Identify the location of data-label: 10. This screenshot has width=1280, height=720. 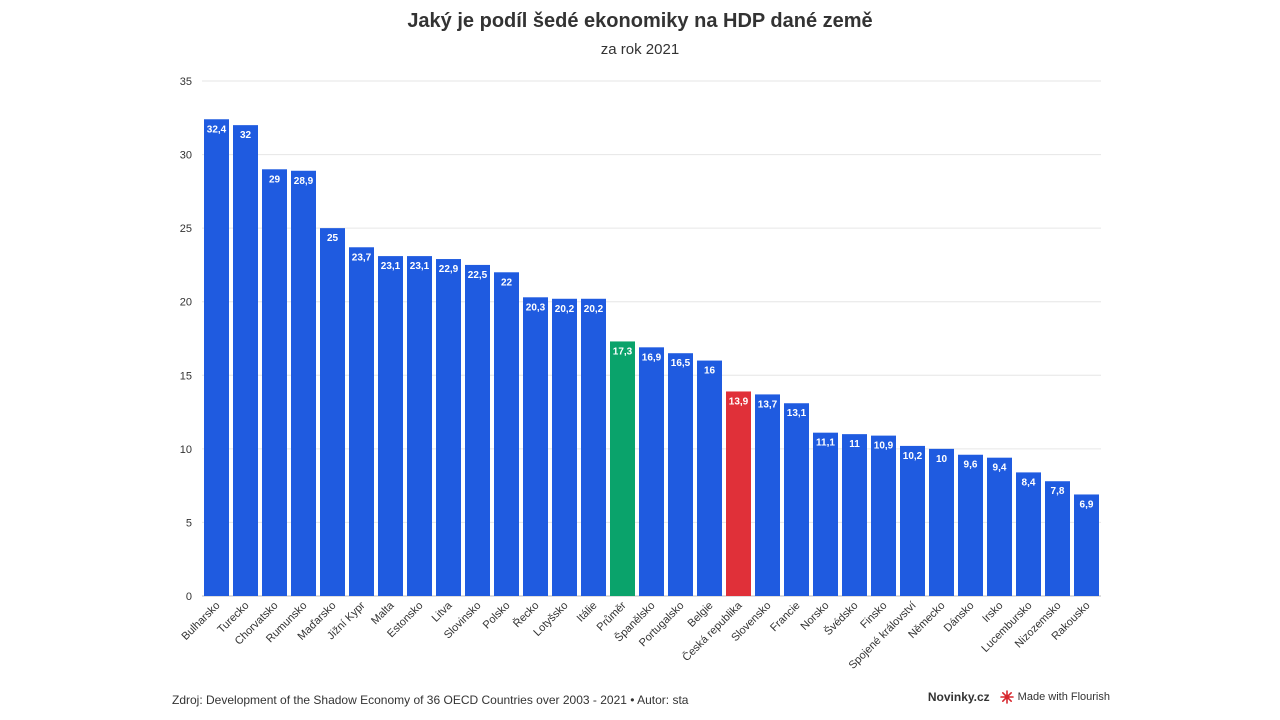
(942, 459).